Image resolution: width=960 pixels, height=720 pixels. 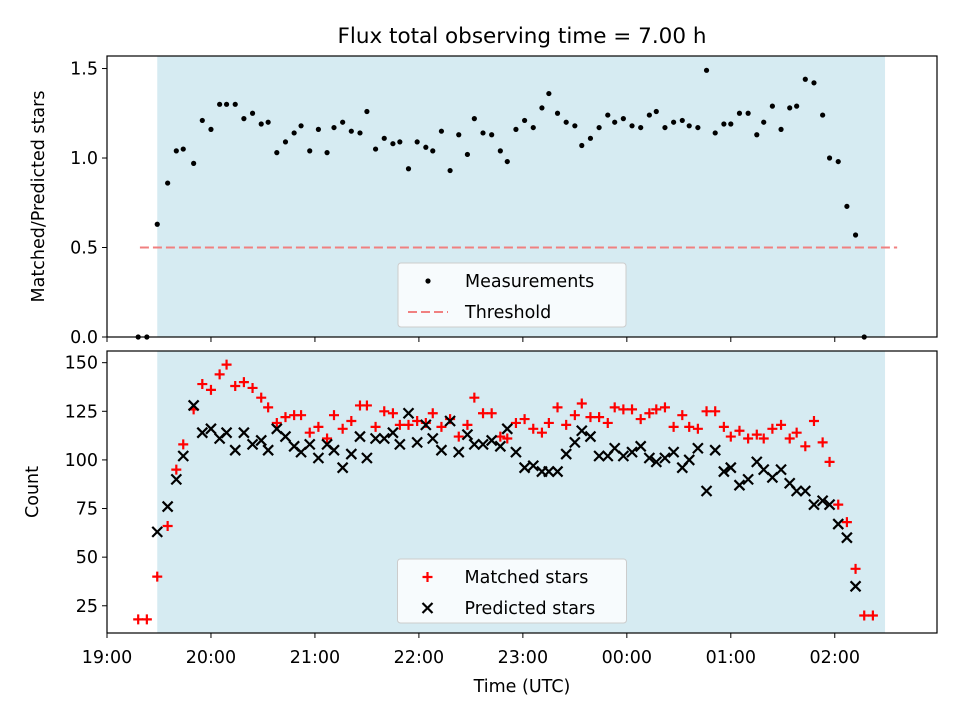 I want to click on legend-label: Threshold, so click(x=507, y=313).